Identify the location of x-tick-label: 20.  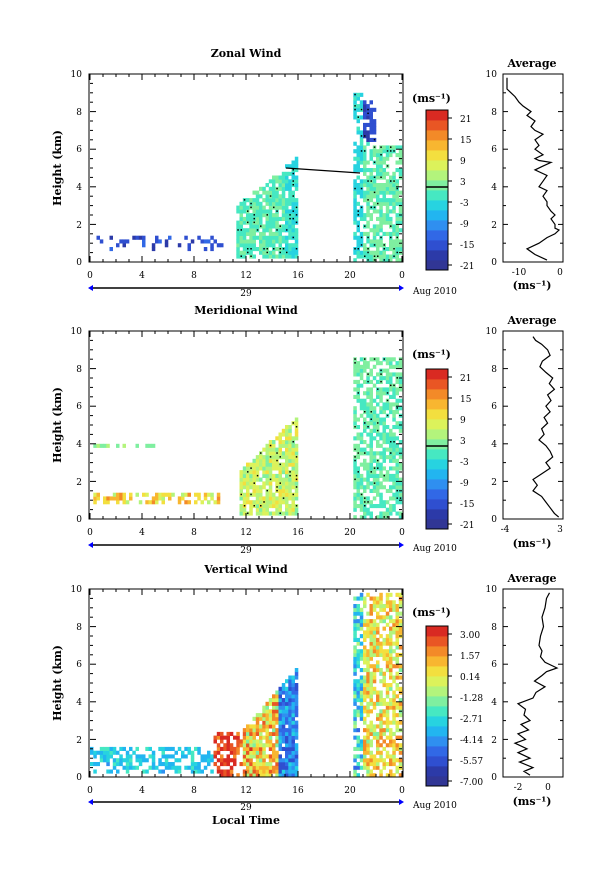
(350, 276).